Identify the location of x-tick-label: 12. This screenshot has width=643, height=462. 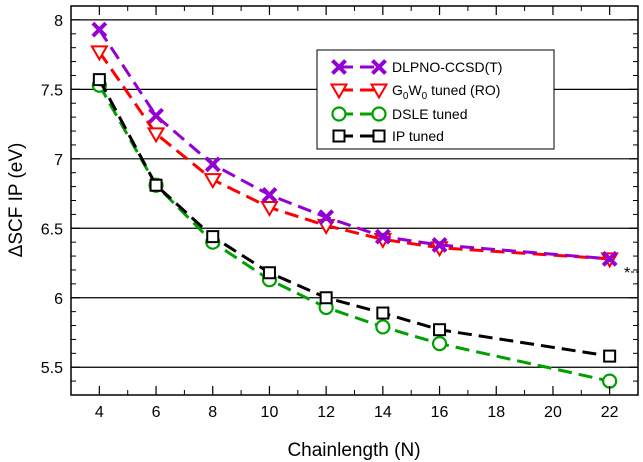
(326, 412).